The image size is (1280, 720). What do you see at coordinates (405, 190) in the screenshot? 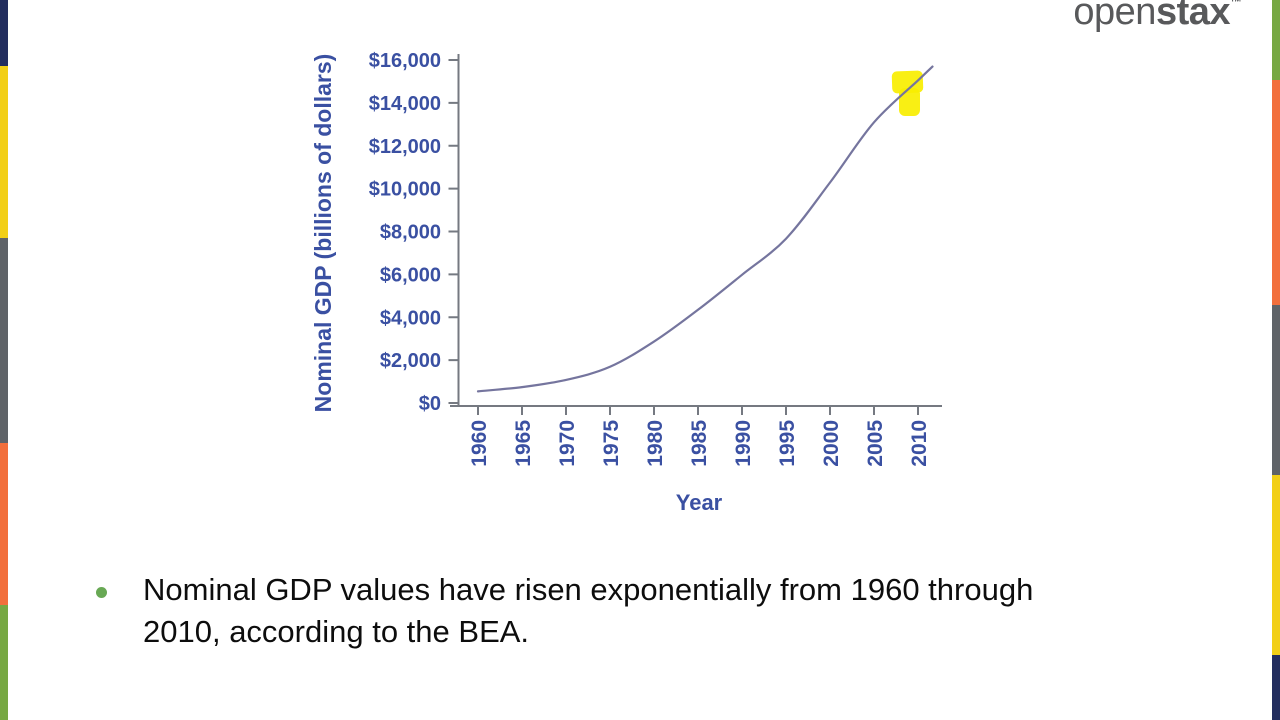
I see `y-tick-label: $10,000` at bounding box center [405, 190].